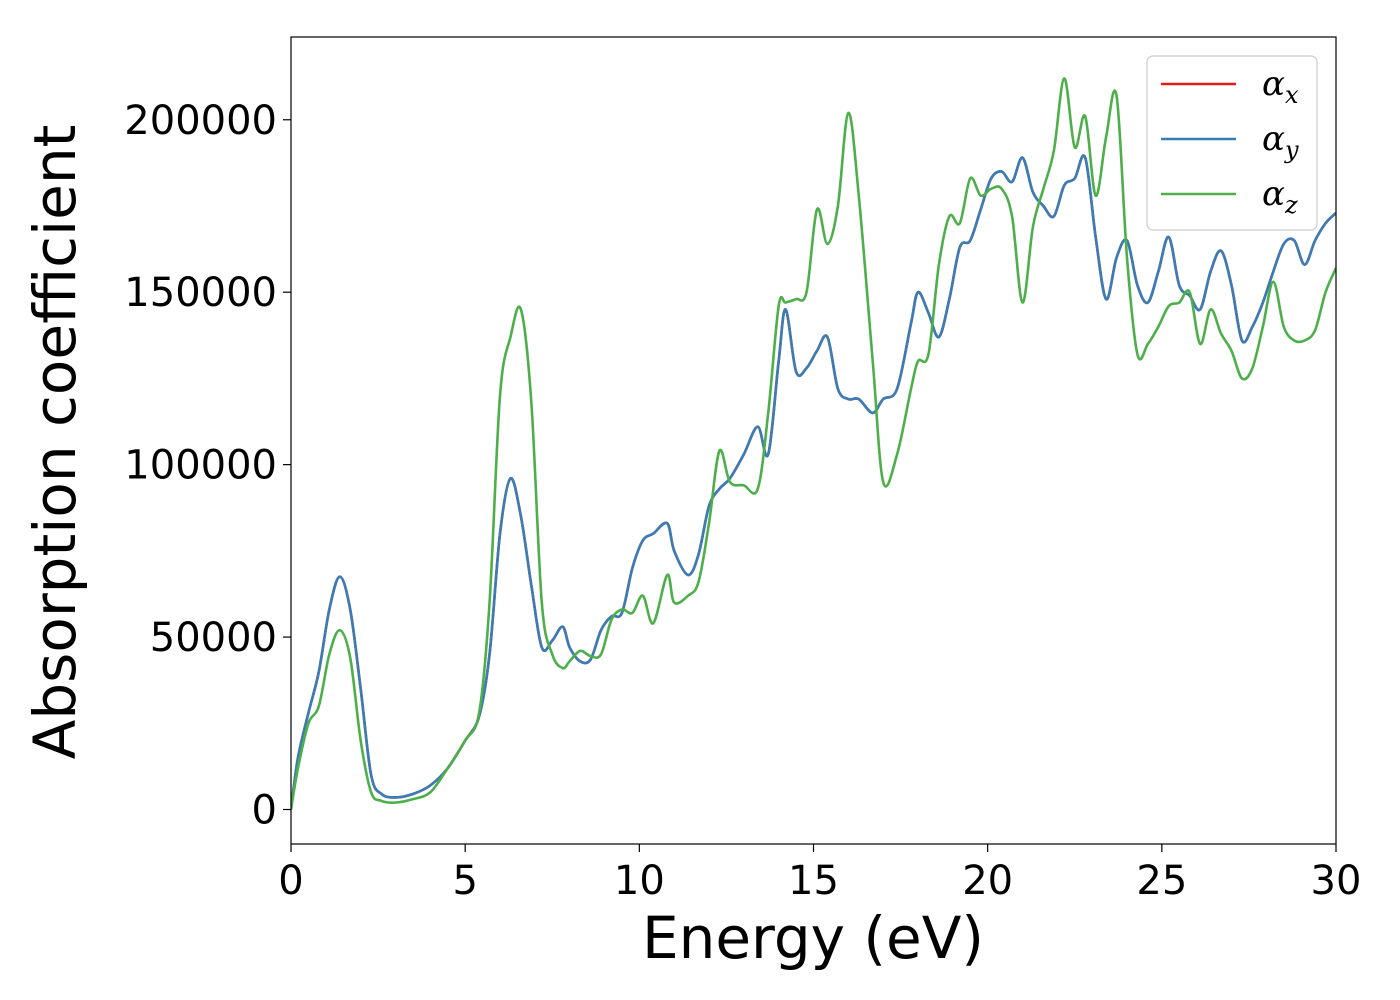 This screenshot has width=1400, height=1000. What do you see at coordinates (200, 121) in the screenshot?
I see `y-tick-label: 200000` at bounding box center [200, 121].